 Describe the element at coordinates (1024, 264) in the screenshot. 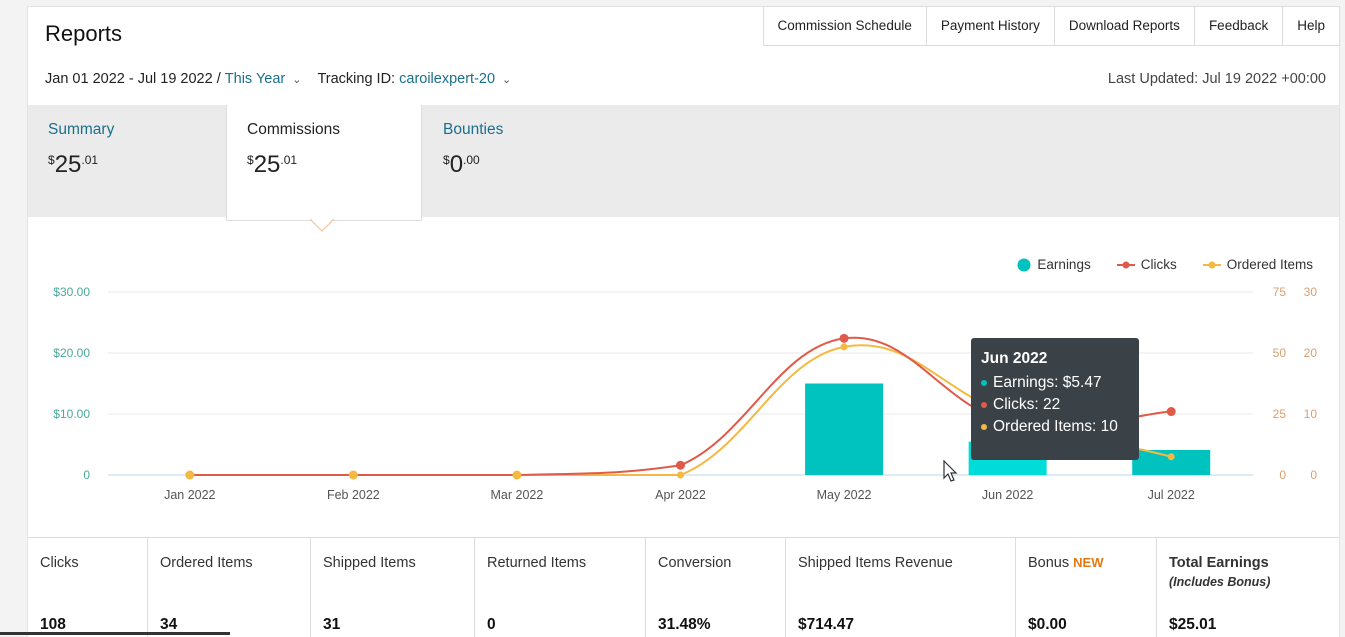

I see `circle-icon` at that location.